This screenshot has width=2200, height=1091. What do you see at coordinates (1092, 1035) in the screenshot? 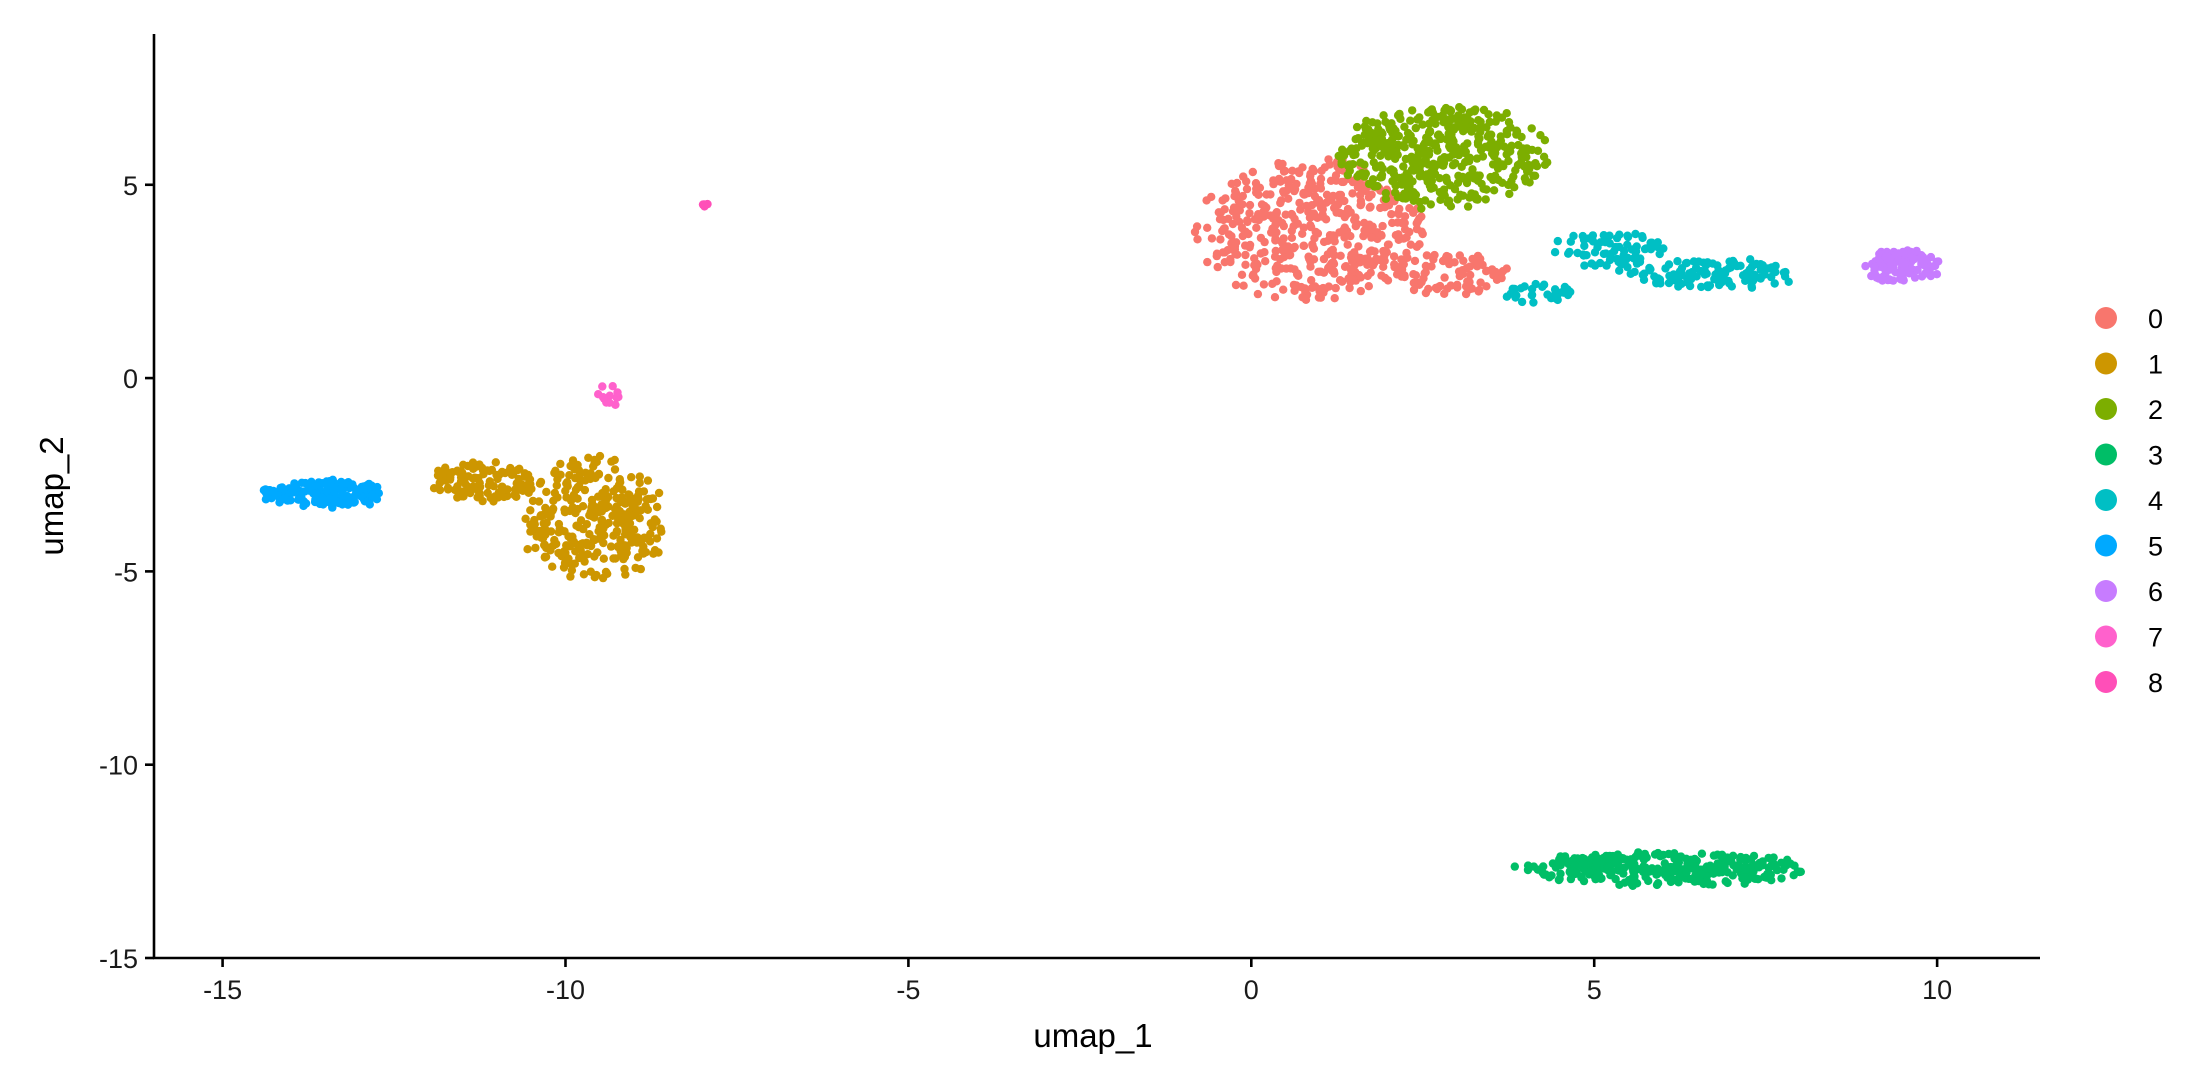
I see `x-axis-title: umap_1` at bounding box center [1092, 1035].